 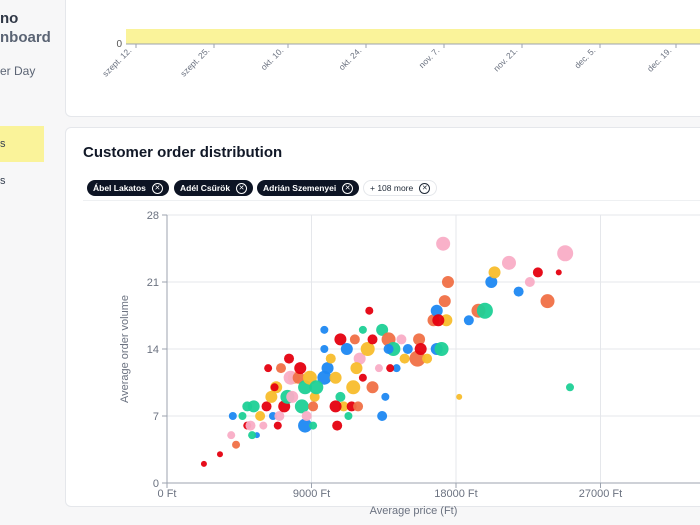 What do you see at coordinates (272, 58) in the screenshot?
I see `x-tick-label: okt. 10.` at bounding box center [272, 58].